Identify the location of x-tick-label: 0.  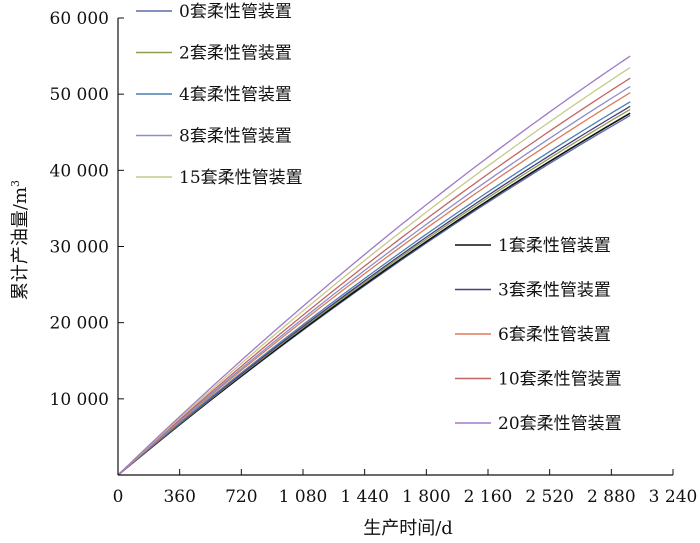
(118, 497).